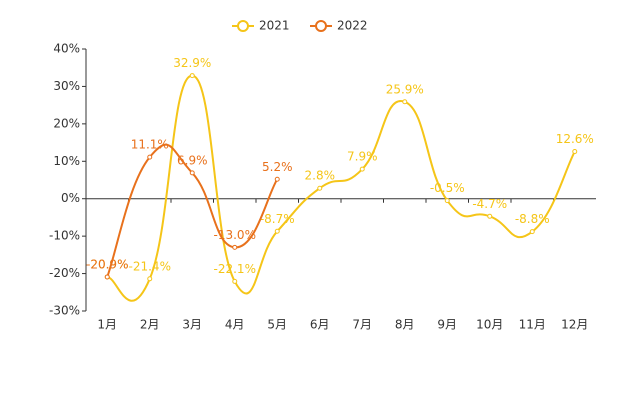 Image resolution: width=620 pixels, height=417 pixels. I want to click on data-label: 7.9%, so click(362, 157).